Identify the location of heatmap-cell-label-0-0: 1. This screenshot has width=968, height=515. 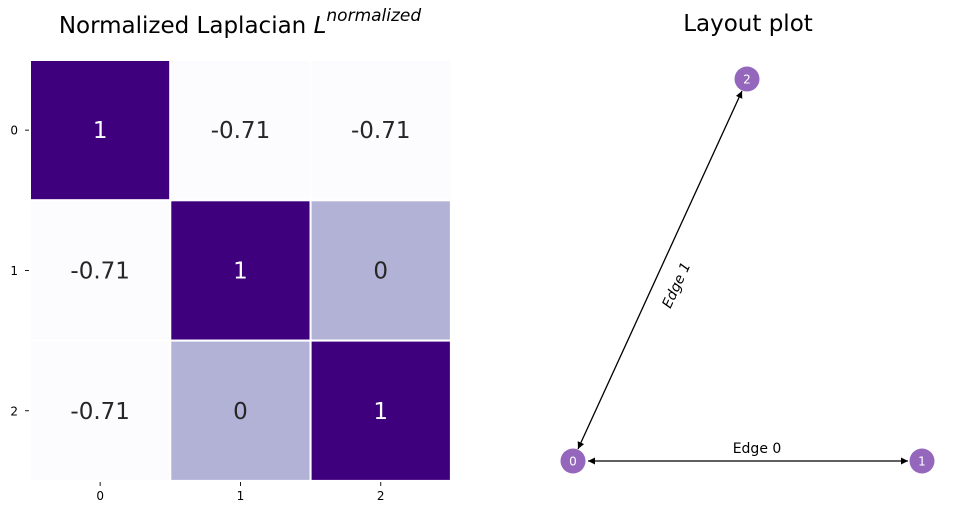
(100, 131).